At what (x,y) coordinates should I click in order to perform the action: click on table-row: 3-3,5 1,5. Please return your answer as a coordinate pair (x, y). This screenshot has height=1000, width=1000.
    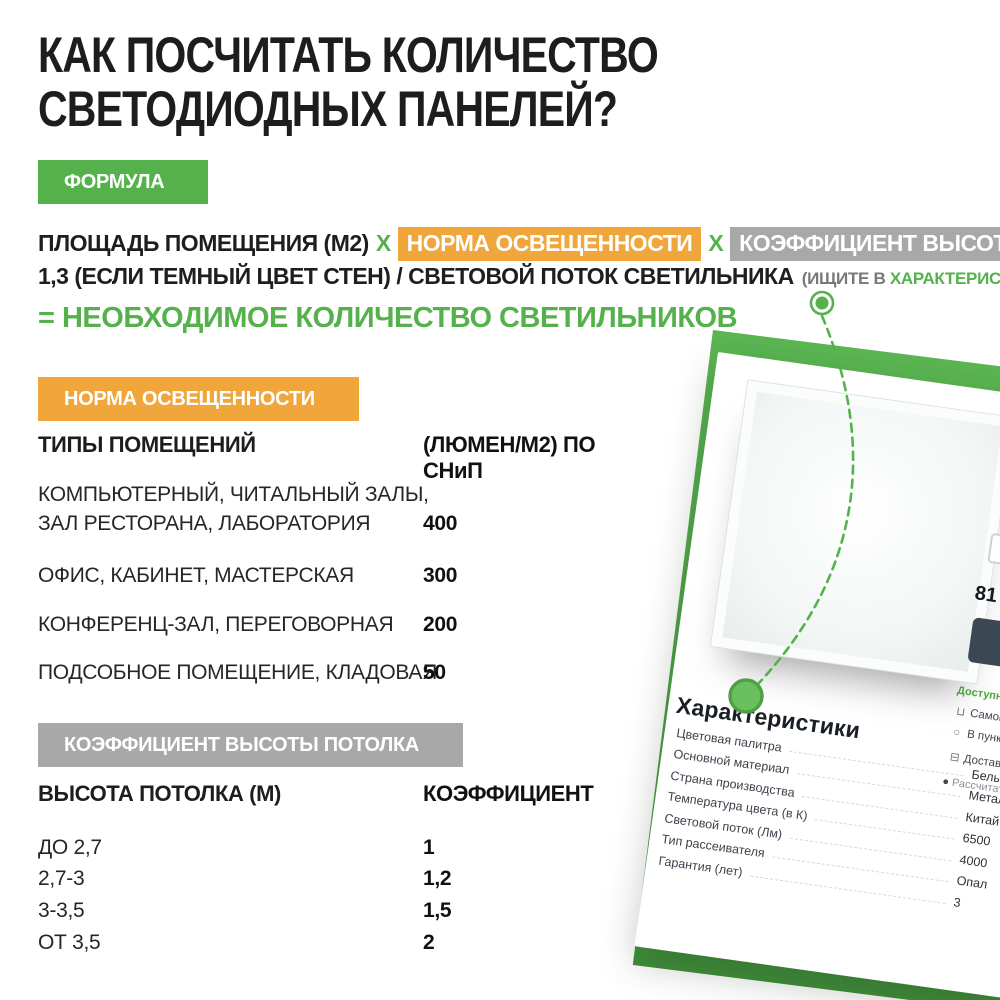
    Looking at the image, I should click on (348, 910).